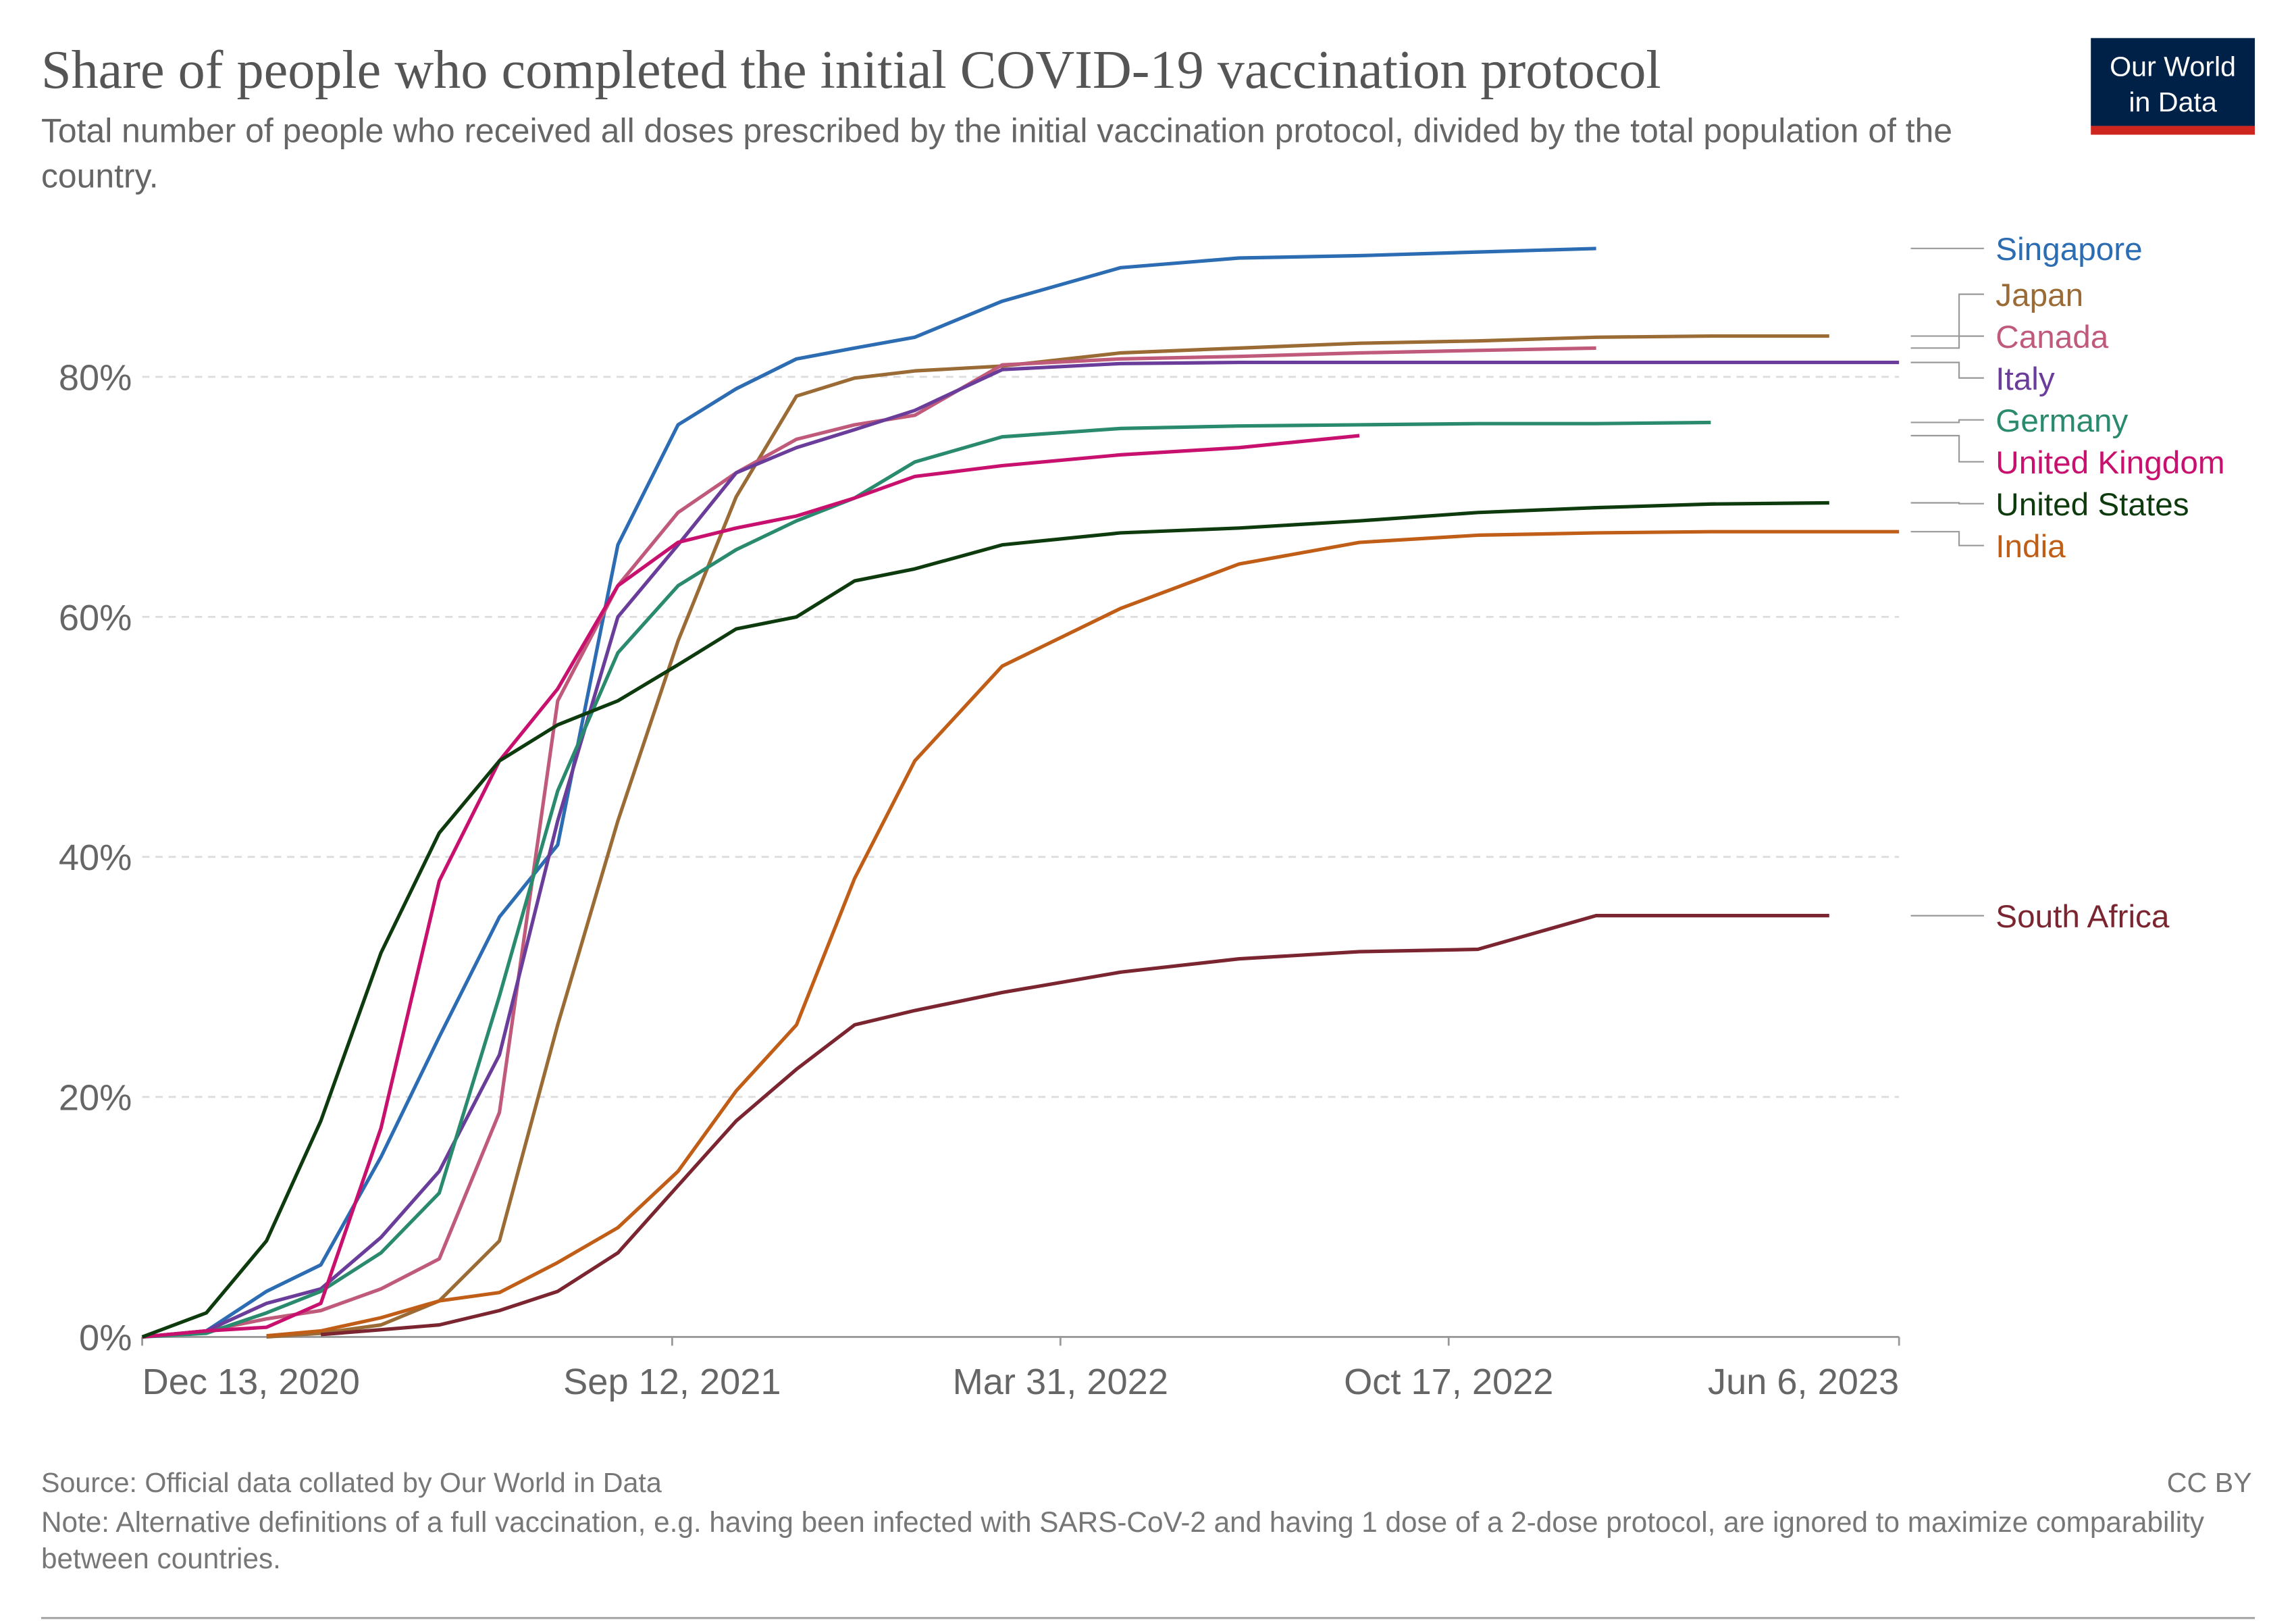 Image resolution: width=2296 pixels, height=1621 pixels. I want to click on y-tick-label: 60%, so click(96, 618).